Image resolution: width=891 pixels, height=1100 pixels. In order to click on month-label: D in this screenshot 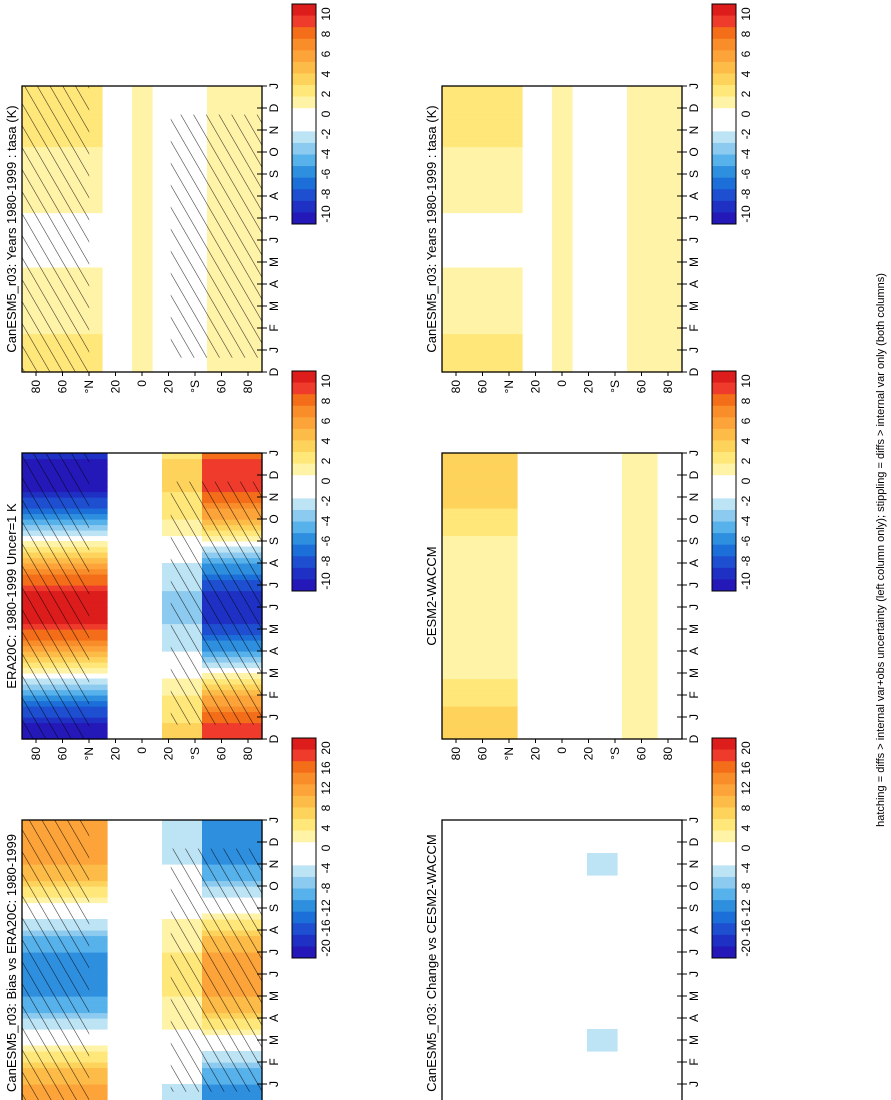, I will do `click(274, 738)`.